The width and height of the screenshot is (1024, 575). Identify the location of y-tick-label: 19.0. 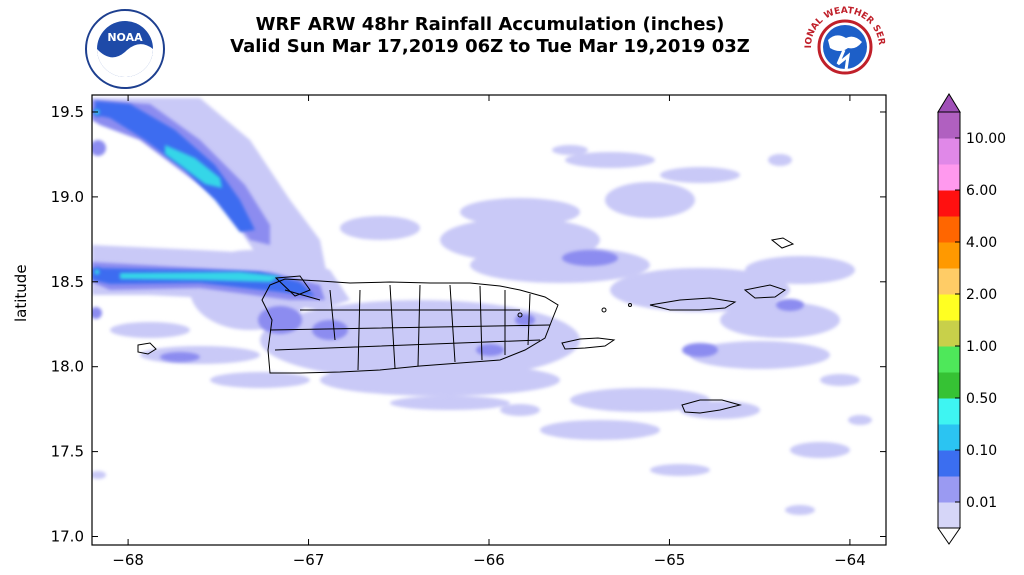
(67, 197).